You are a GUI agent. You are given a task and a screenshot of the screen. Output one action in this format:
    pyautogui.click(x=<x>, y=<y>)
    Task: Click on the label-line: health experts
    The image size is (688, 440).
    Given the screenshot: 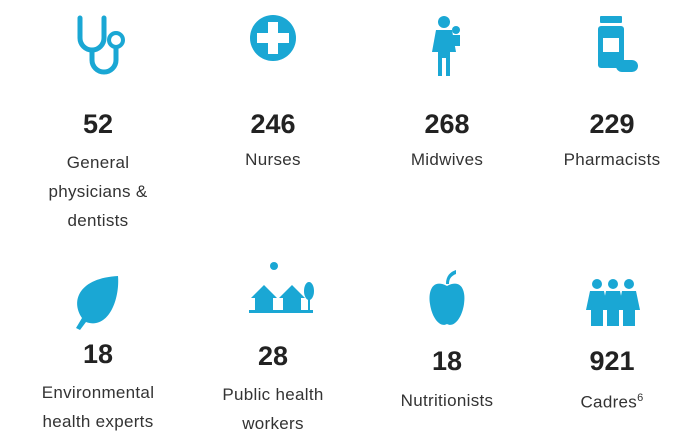 What is the action you would take?
    pyautogui.click(x=98, y=421)
    